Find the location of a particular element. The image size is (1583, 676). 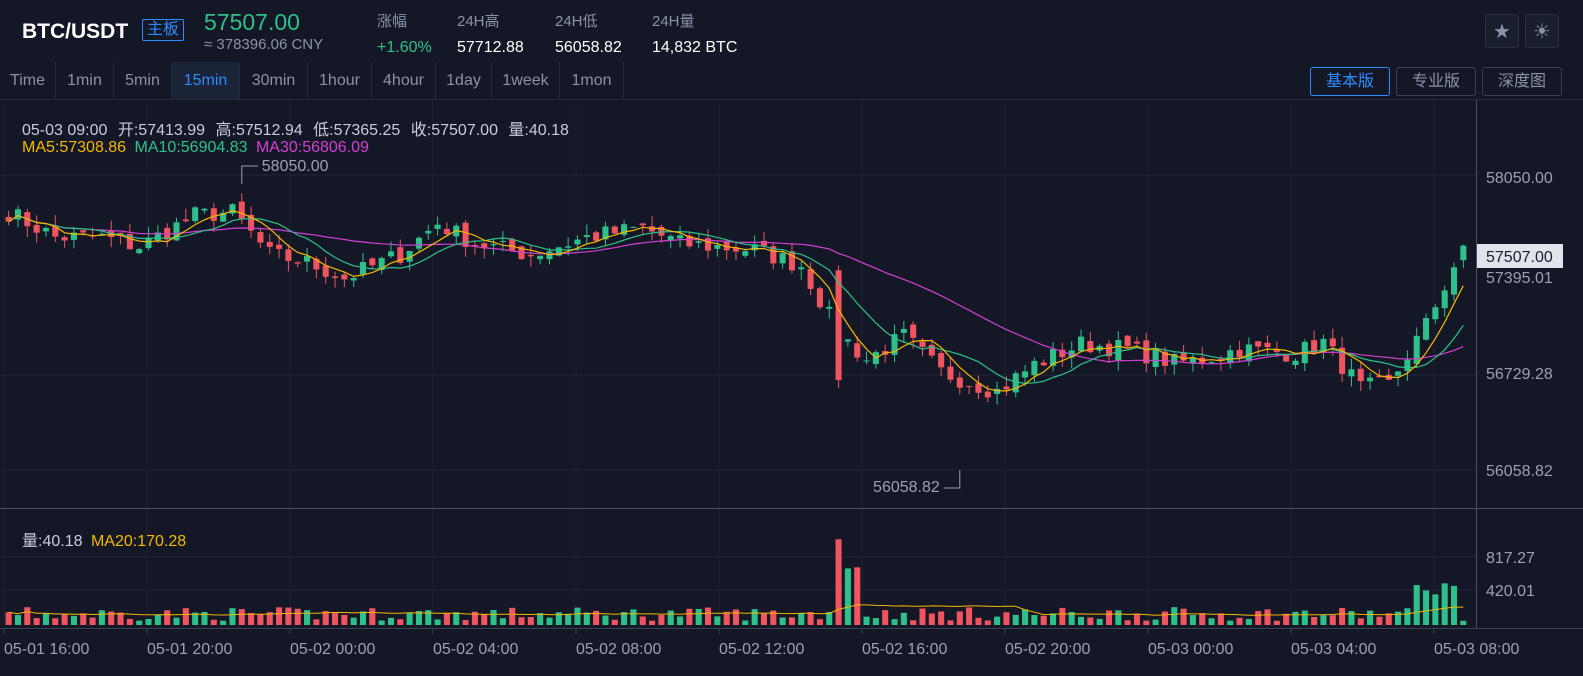

tab-1min: 1min is located at coordinates (85, 80).